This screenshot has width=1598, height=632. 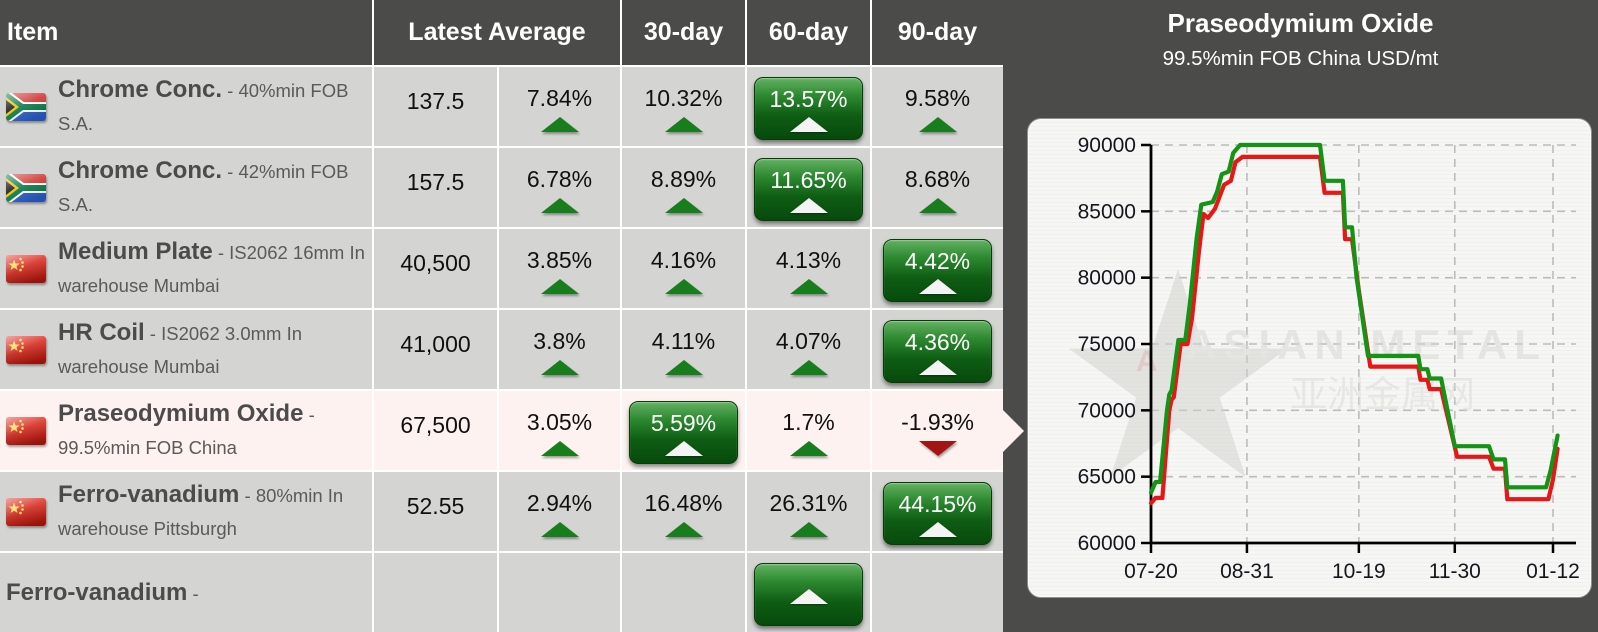 What do you see at coordinates (1300, 58) in the screenshot?
I see `chart-subtitle: 99.5%min FOB China USD/mt` at bounding box center [1300, 58].